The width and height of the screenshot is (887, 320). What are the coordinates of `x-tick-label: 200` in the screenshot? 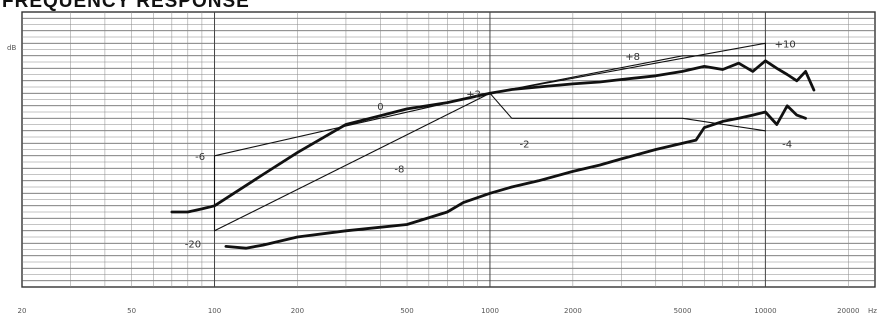 It's located at (297, 311).